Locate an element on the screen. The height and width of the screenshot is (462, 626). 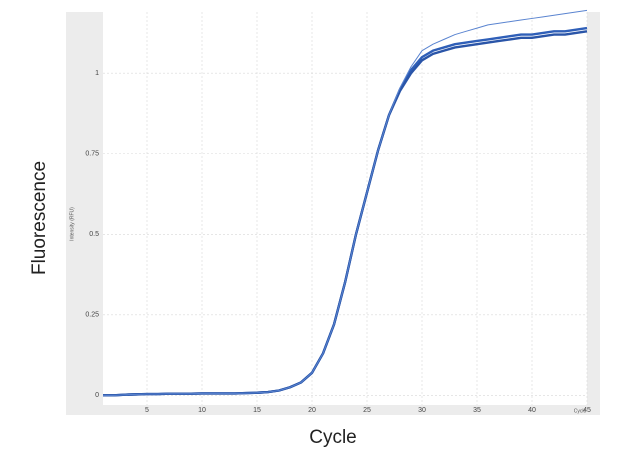
y-tick-label: 0.5 is located at coordinates (94, 234).